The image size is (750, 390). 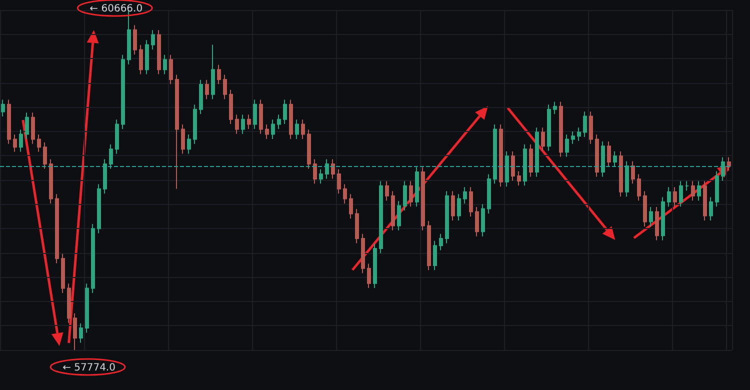 I want to click on text: ← 57774.0, so click(x=89, y=368).